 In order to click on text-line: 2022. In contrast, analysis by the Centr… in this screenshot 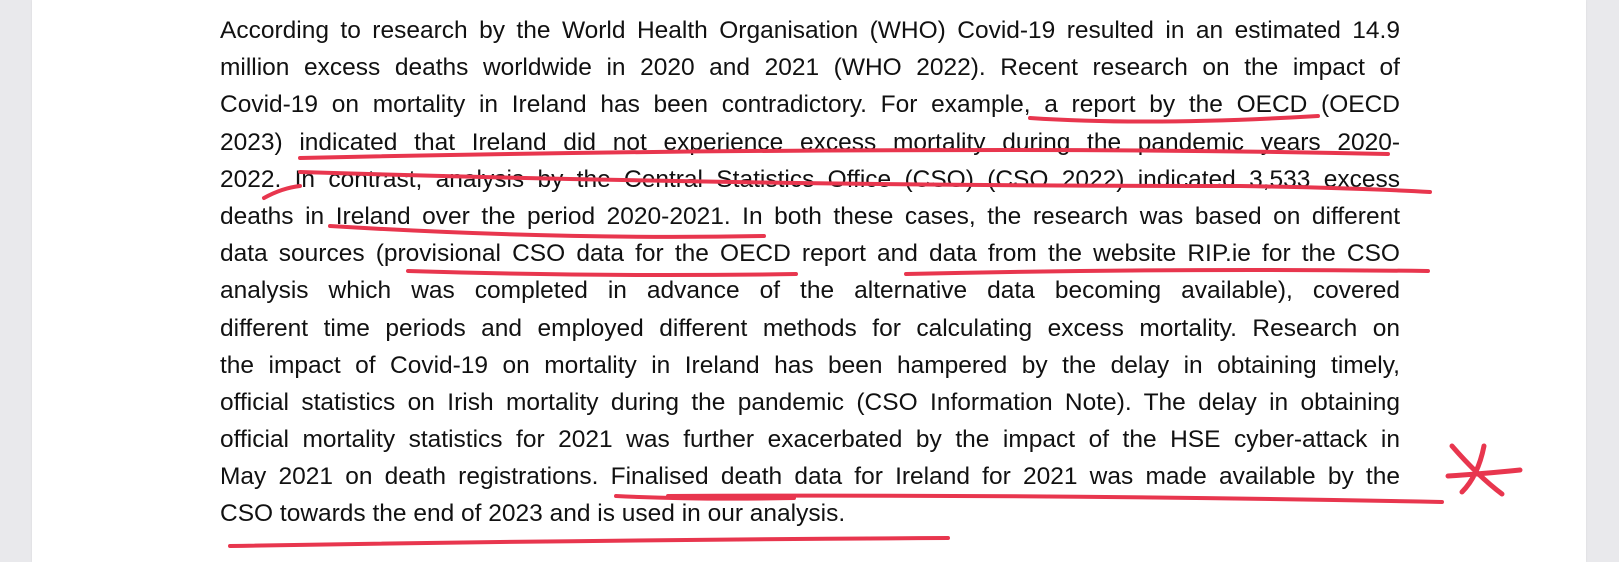, I will do `click(810, 179)`.